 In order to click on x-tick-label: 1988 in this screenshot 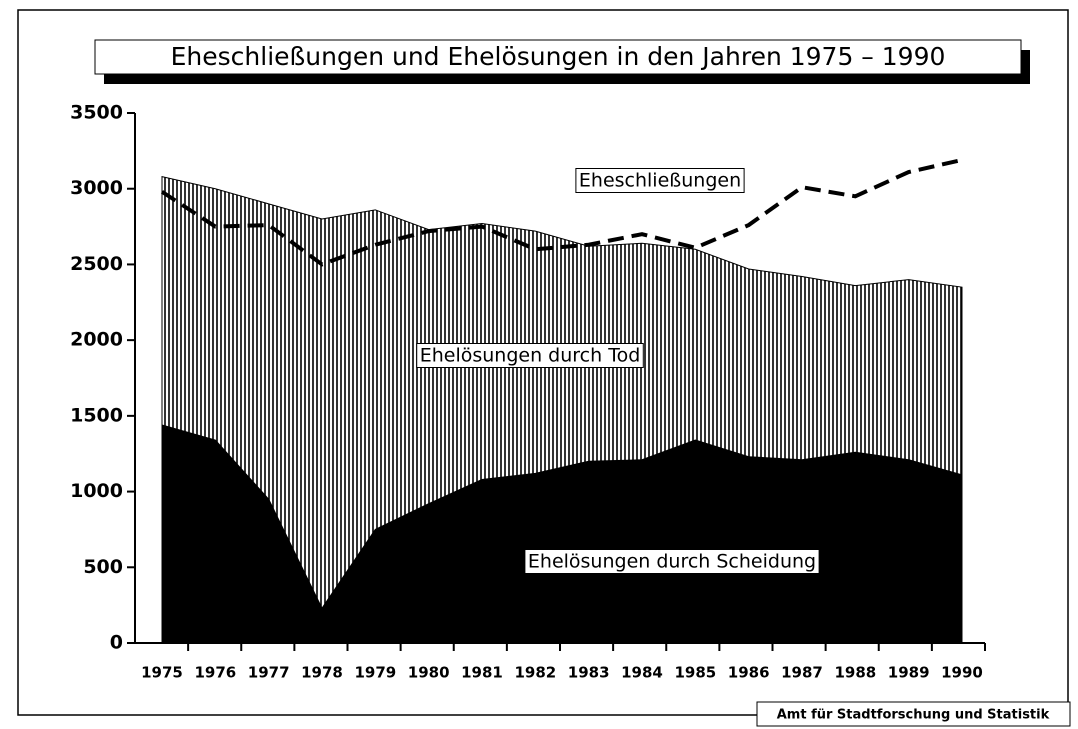, I will do `click(855, 673)`.